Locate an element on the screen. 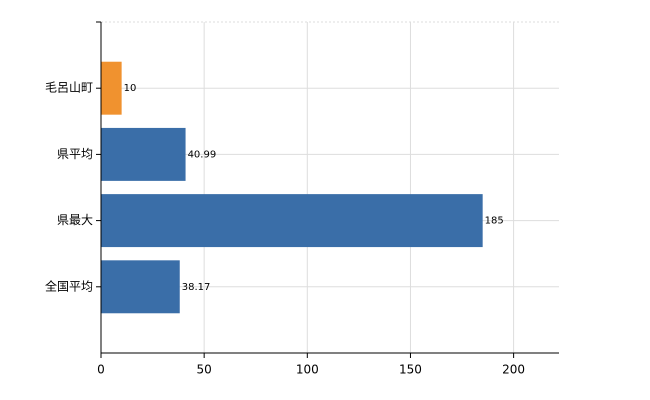 The width and height of the screenshot is (650, 400). y-tick-label: 毛呂山町 is located at coordinates (69, 88).